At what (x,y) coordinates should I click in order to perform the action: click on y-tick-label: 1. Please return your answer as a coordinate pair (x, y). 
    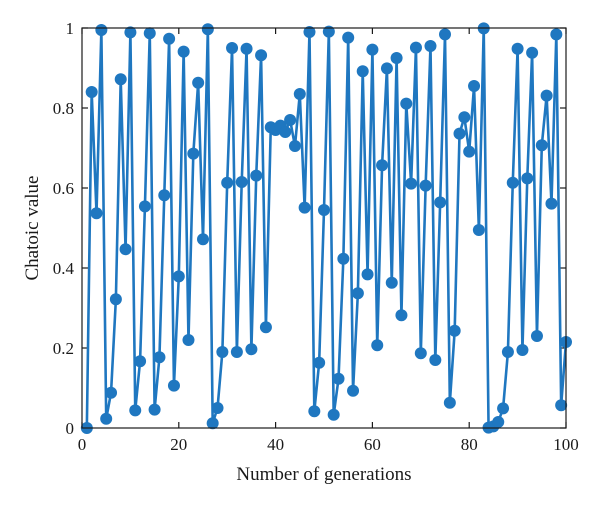
    Looking at the image, I should click on (70, 28).